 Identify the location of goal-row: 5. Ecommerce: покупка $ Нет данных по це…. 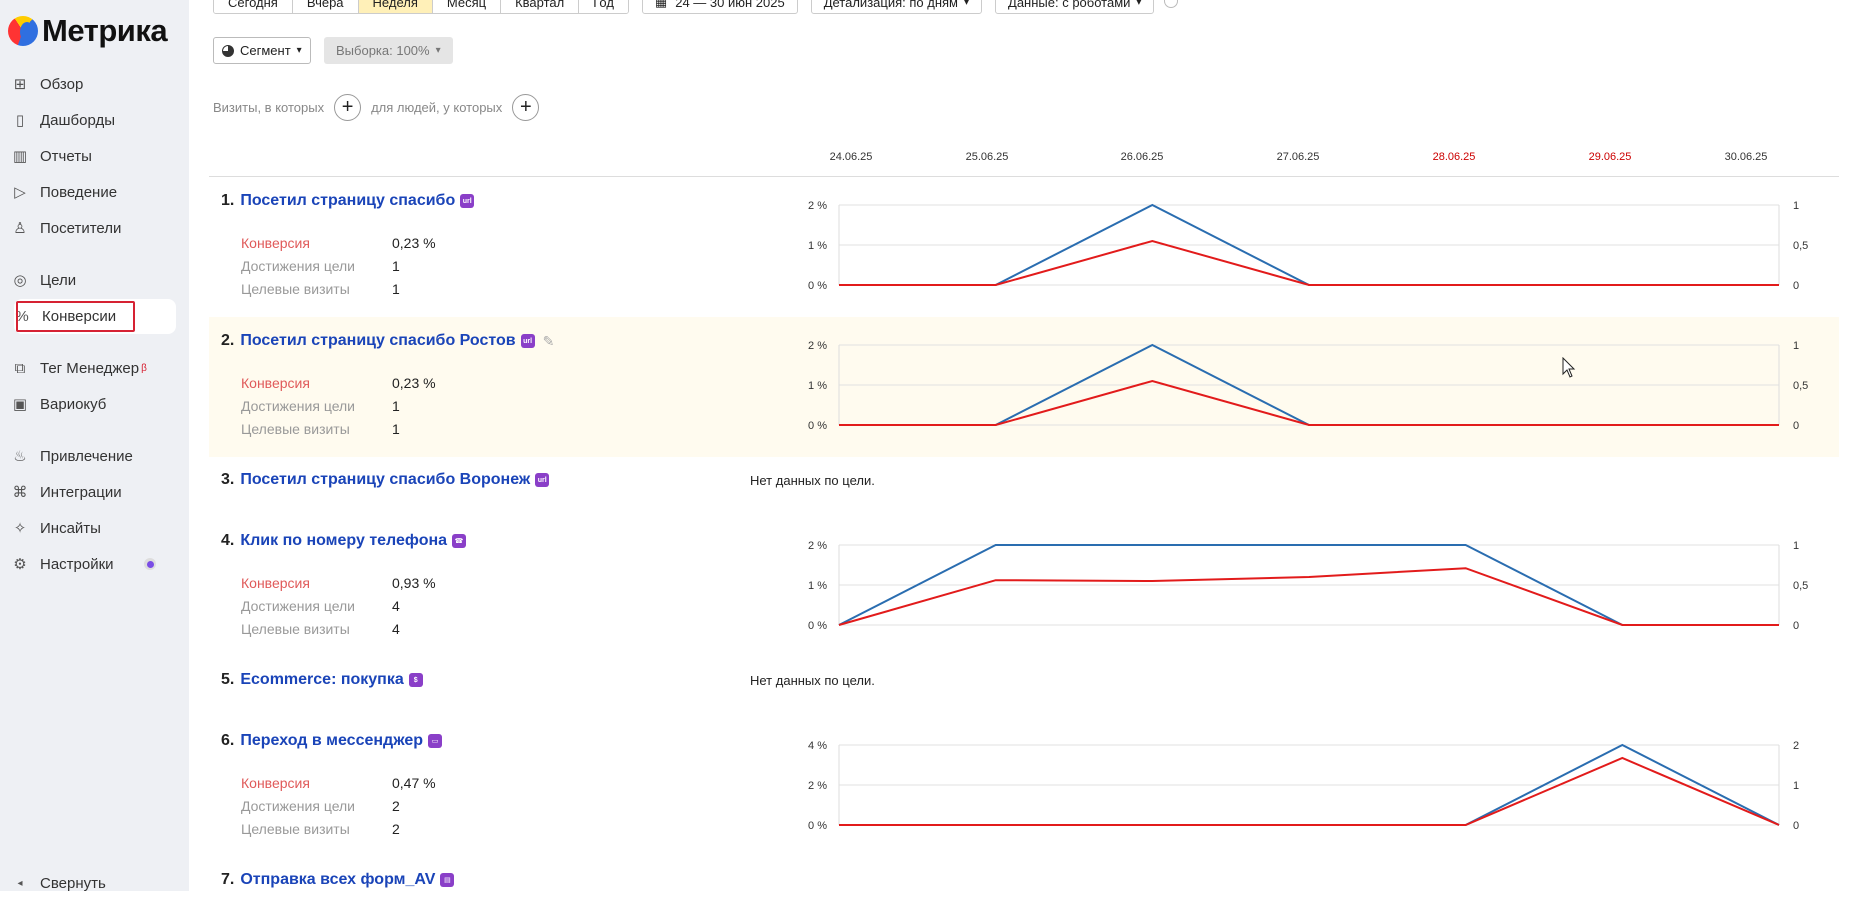
(1024, 687).